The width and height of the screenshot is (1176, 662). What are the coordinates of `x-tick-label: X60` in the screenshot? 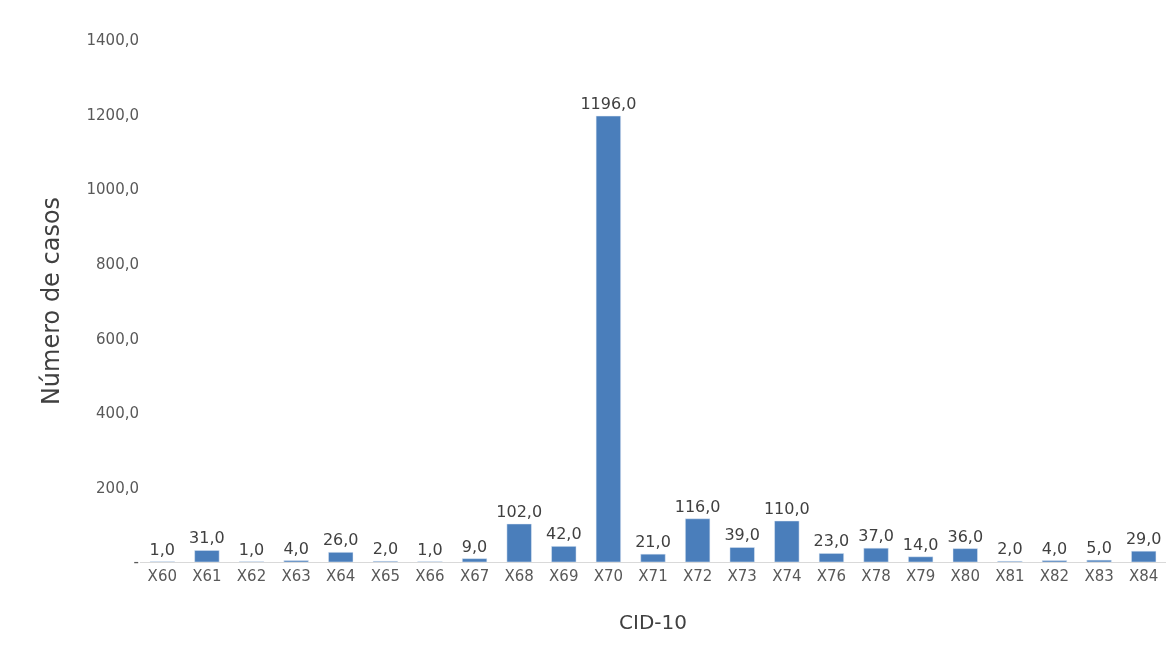 It's located at (162, 576).